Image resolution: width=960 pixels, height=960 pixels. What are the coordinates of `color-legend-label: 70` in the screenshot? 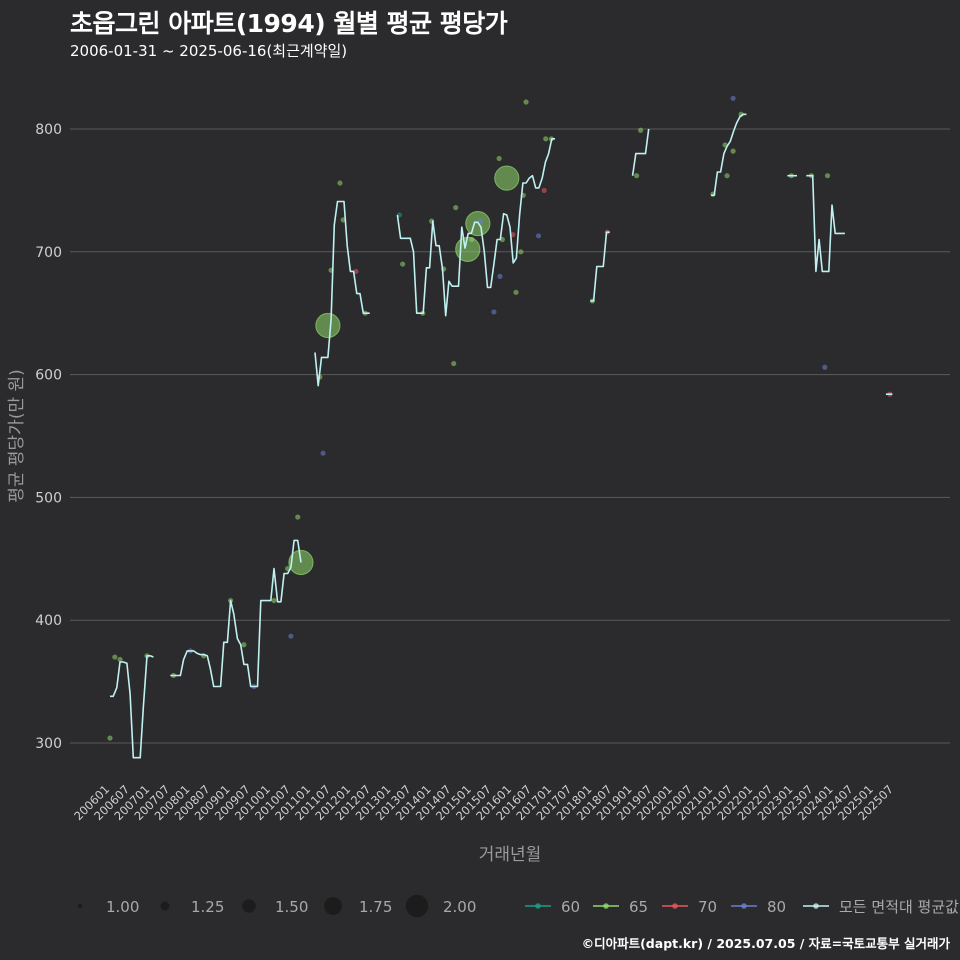 It's located at (707, 907).